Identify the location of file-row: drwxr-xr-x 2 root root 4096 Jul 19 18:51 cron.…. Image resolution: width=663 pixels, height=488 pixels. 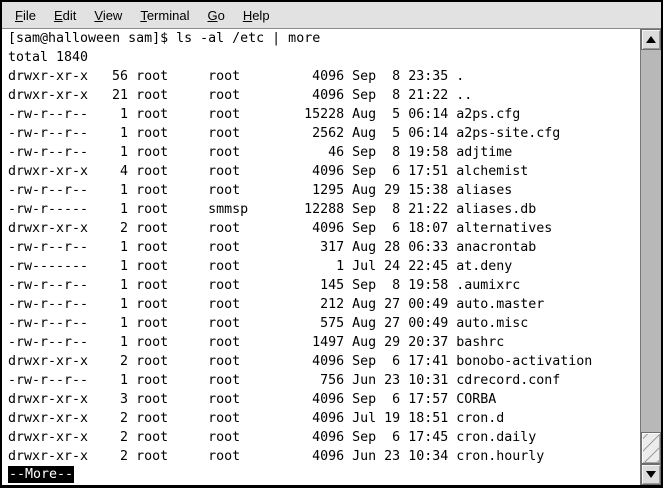
(324, 418).